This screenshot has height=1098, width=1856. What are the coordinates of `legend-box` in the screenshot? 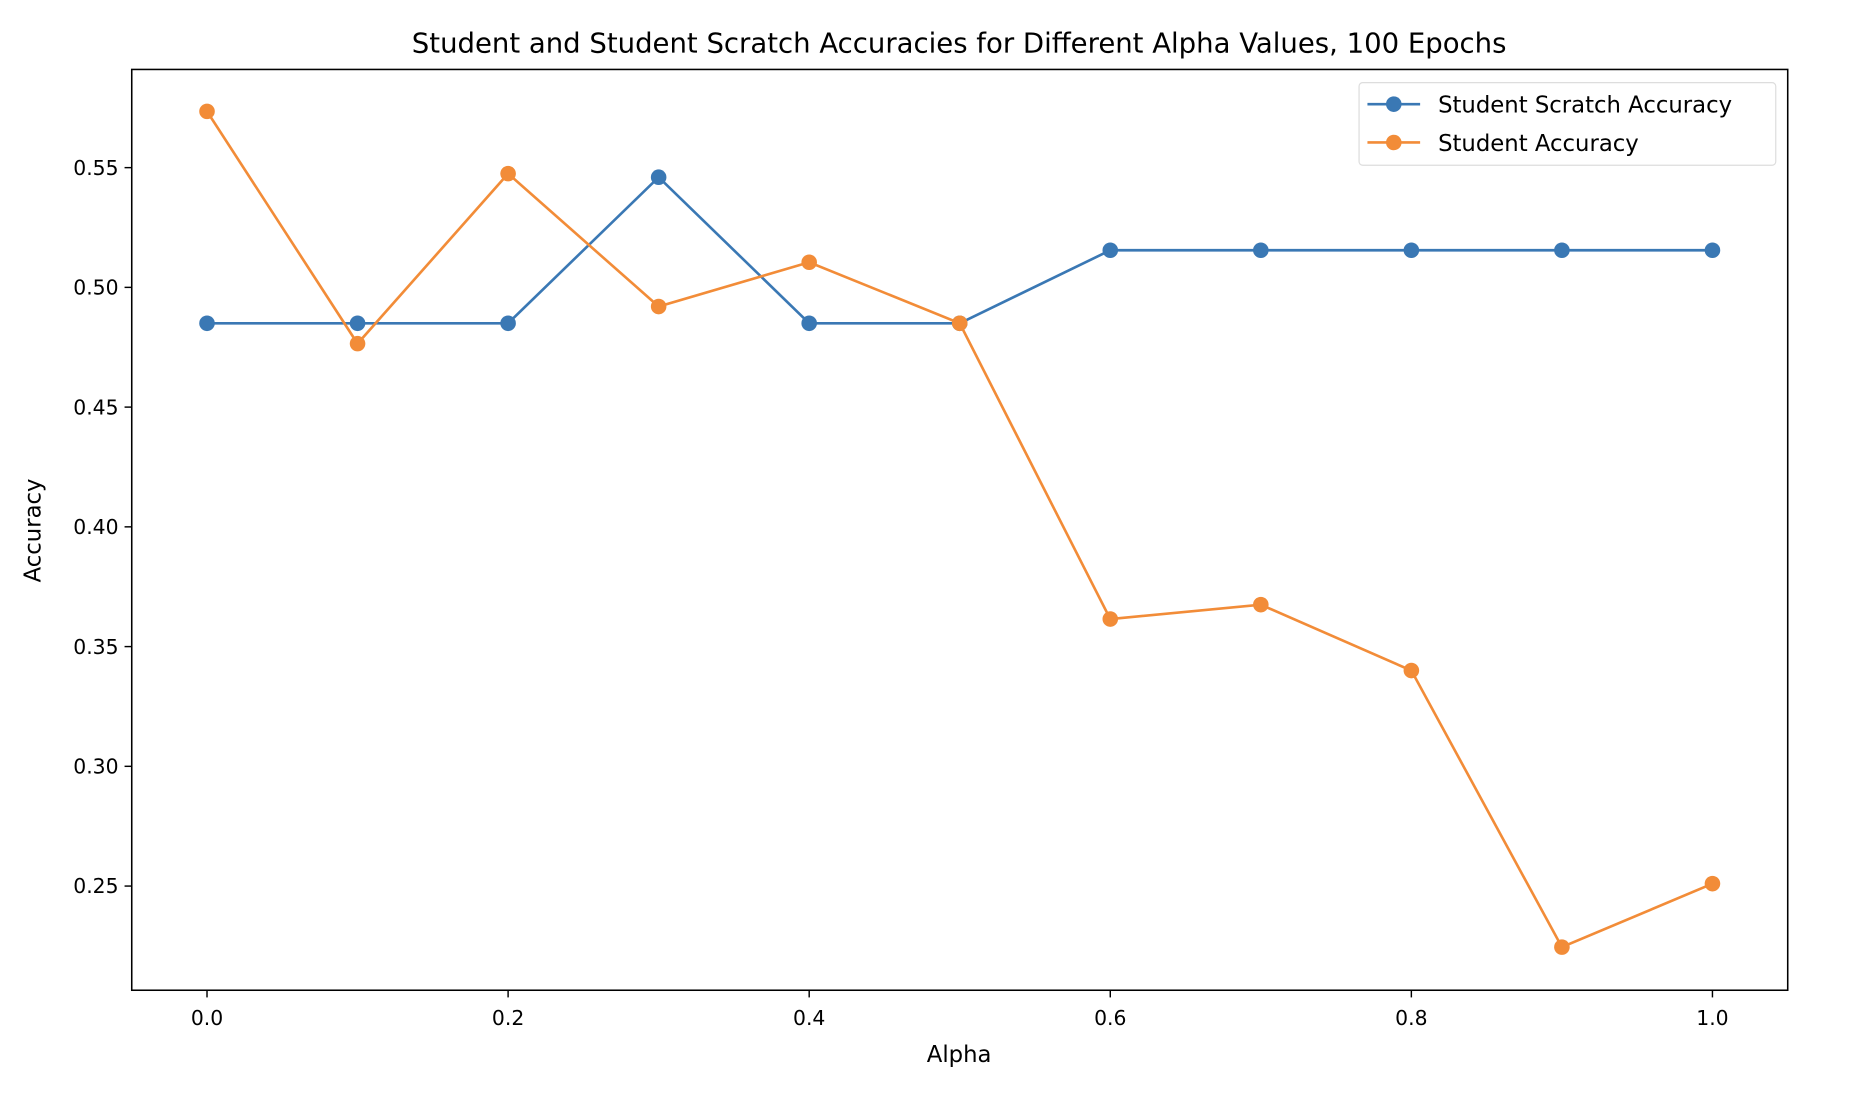 It's located at (1567, 124).